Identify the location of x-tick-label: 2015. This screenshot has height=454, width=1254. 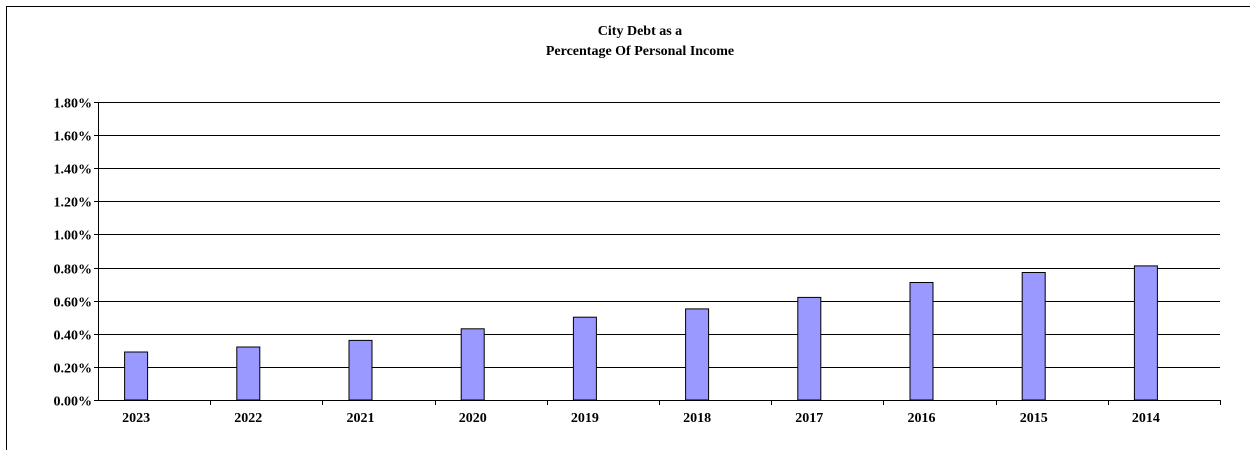
(1034, 418).